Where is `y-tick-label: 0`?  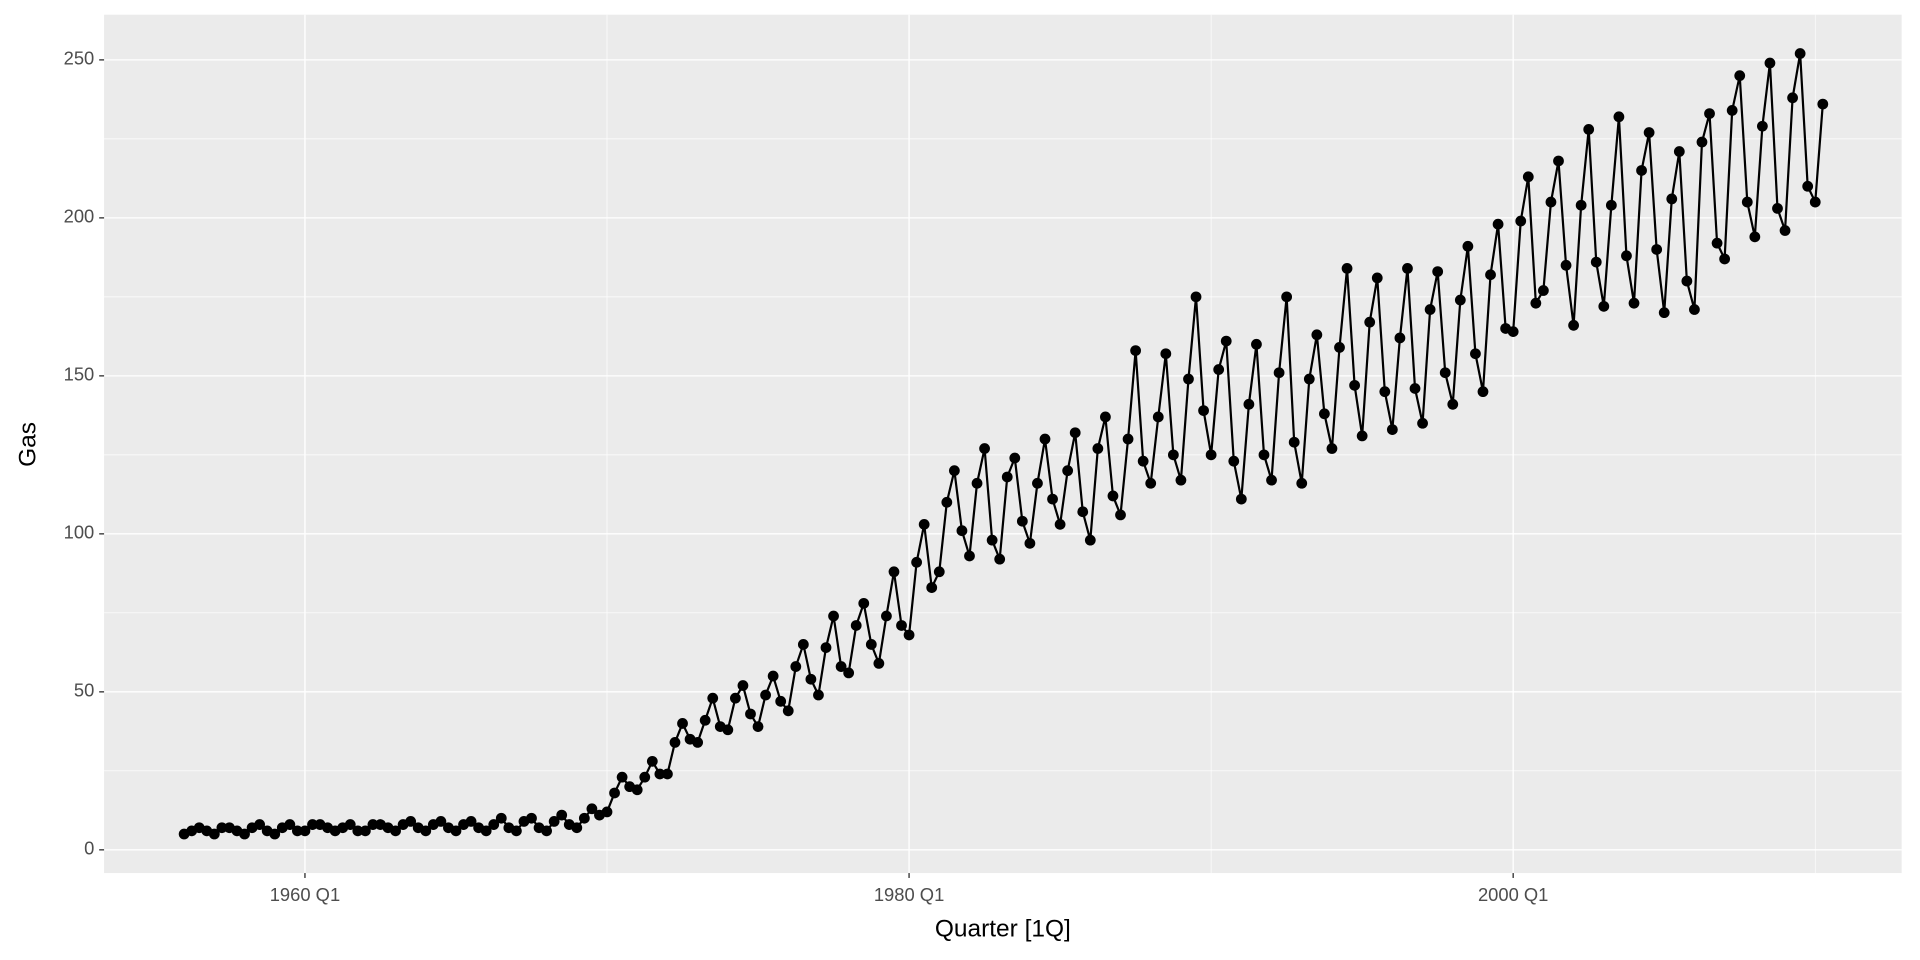
y-tick-label: 0 is located at coordinates (89, 848).